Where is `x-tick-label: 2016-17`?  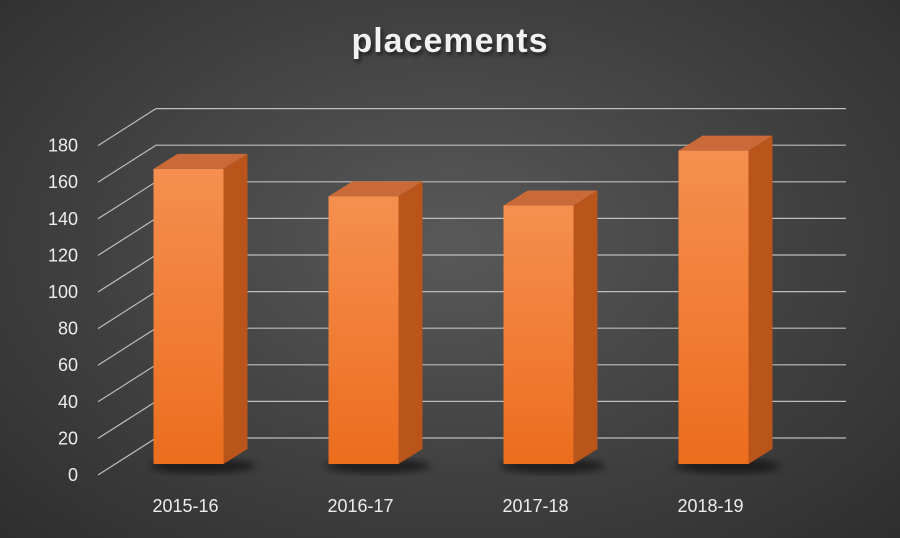 x-tick-label: 2016-17 is located at coordinates (360, 506).